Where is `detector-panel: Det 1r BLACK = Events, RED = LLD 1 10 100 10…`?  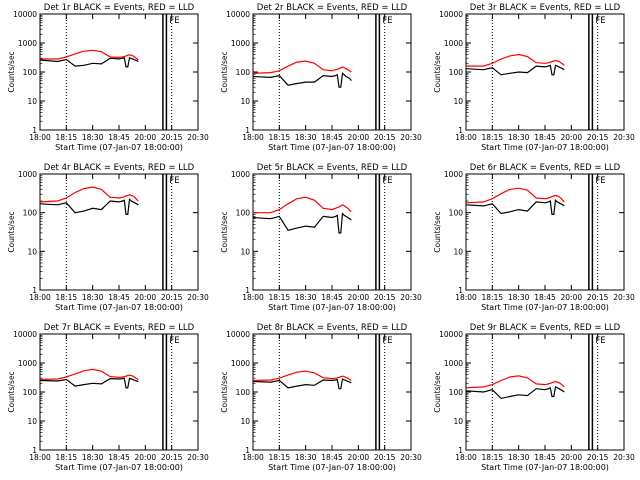 detector-panel: Det 1r BLACK = Events, RED = LLD 1 10 100 10… is located at coordinates (108, 77).